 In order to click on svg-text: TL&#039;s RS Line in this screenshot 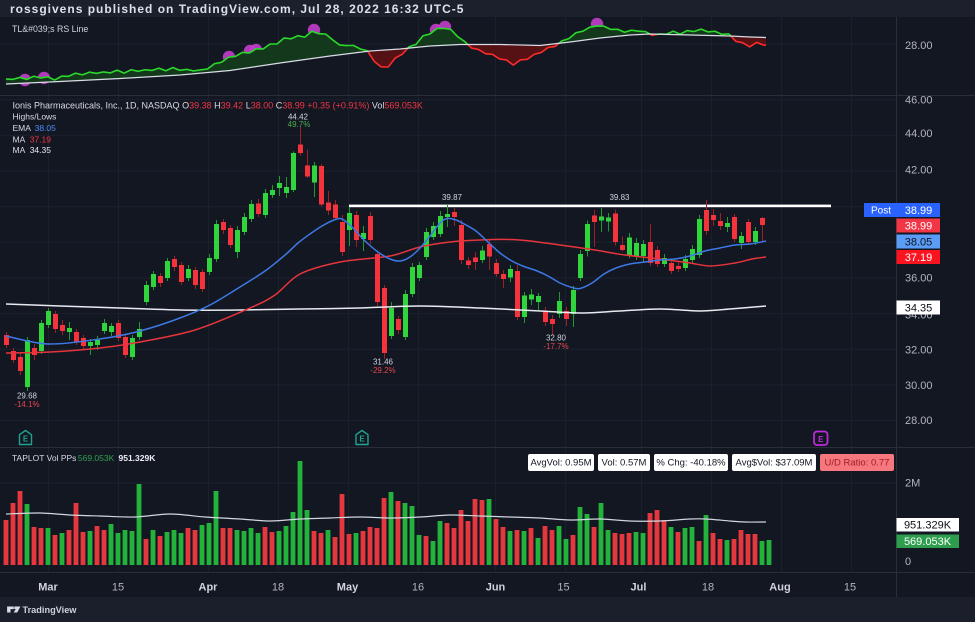, I will do `click(50, 29)`.